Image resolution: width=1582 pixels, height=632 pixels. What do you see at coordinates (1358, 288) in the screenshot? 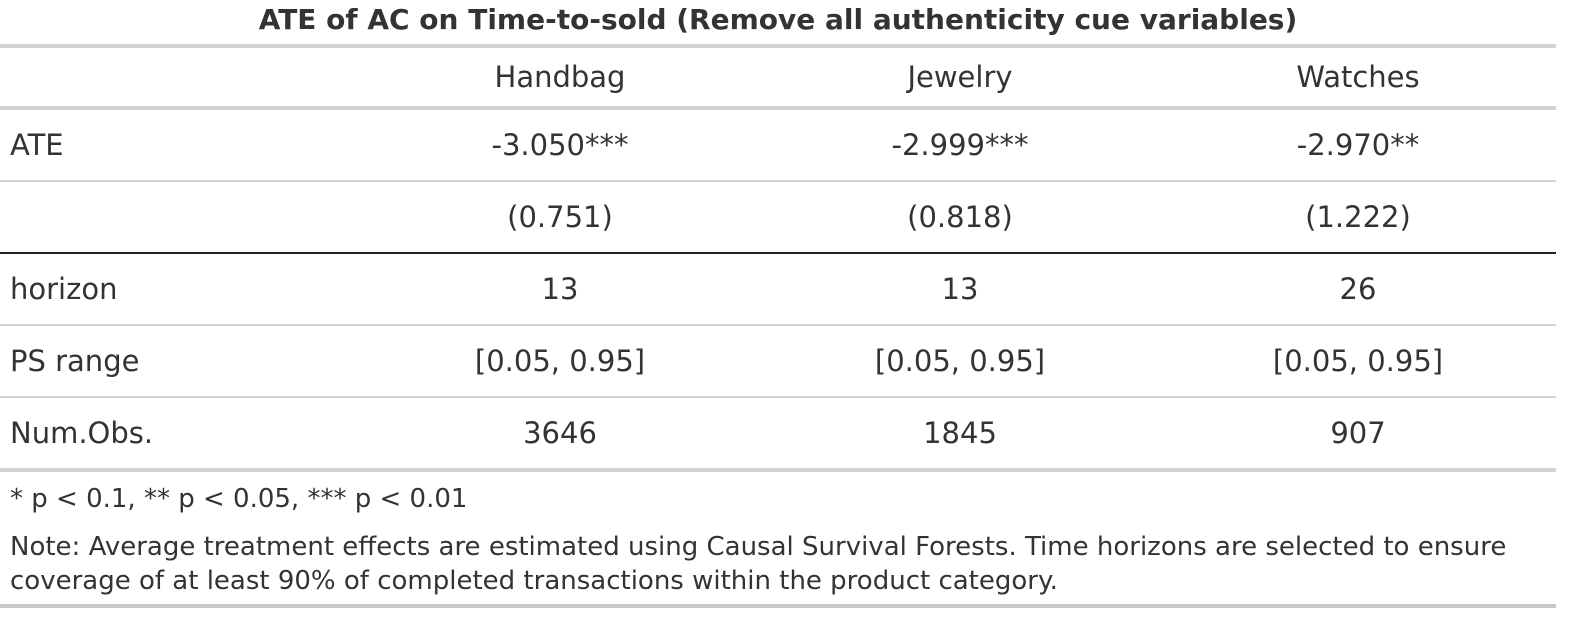
I see `cell-value: 26` at bounding box center [1358, 288].